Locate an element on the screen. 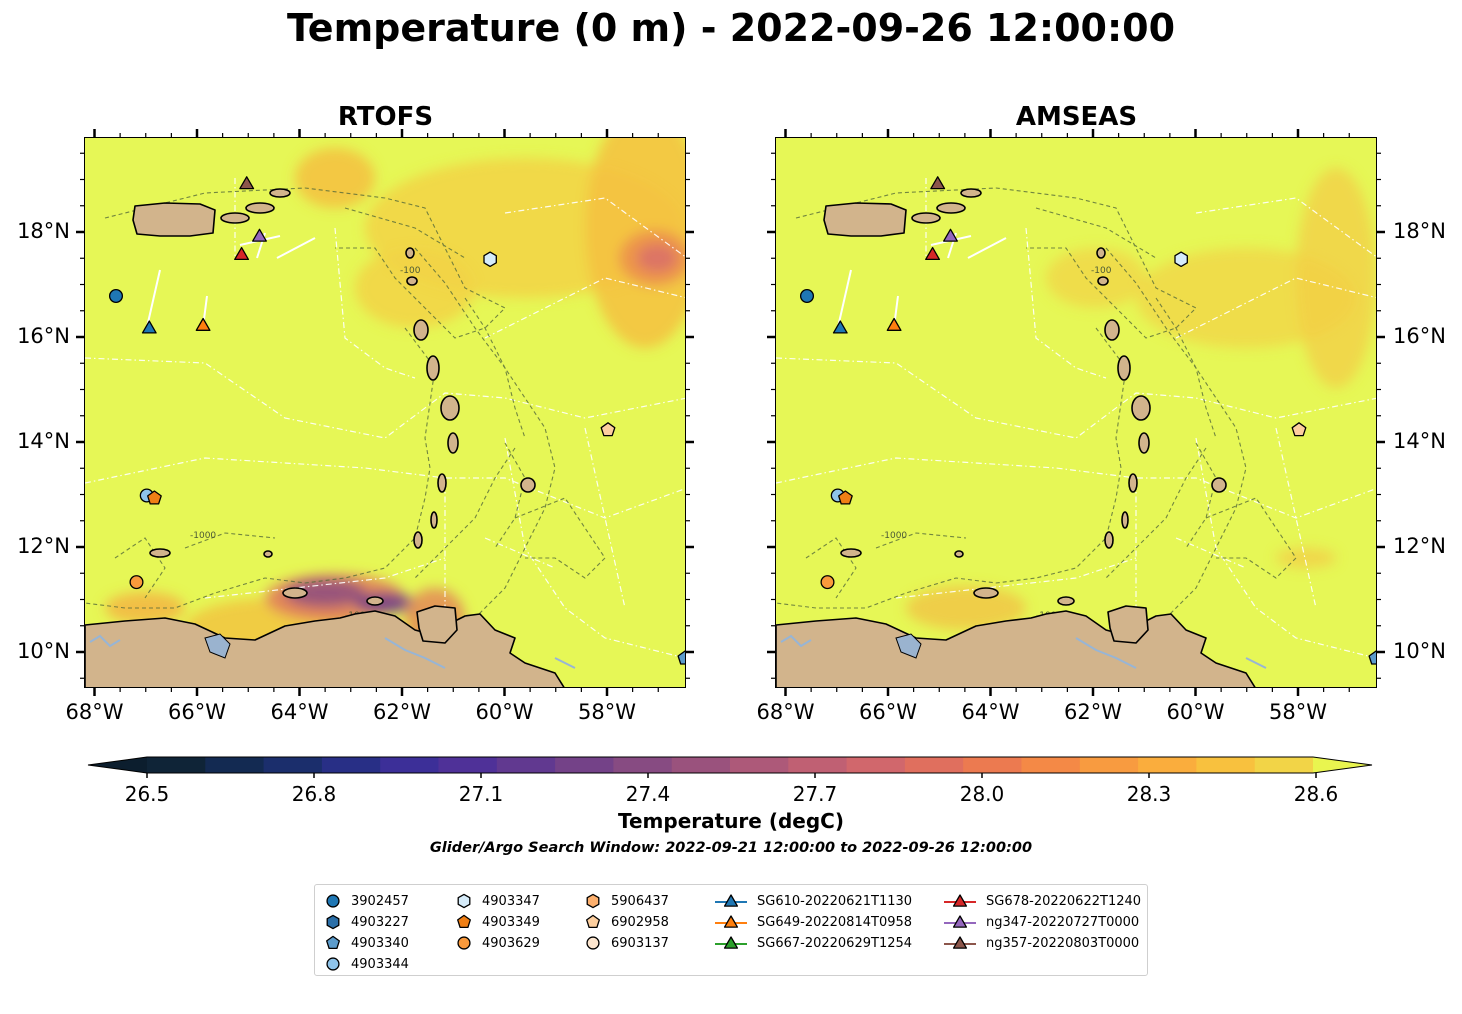 Image resolution: width=1462 pixels, height=1014 pixels. lon-tick-label: 66°W is located at coordinates (888, 712).